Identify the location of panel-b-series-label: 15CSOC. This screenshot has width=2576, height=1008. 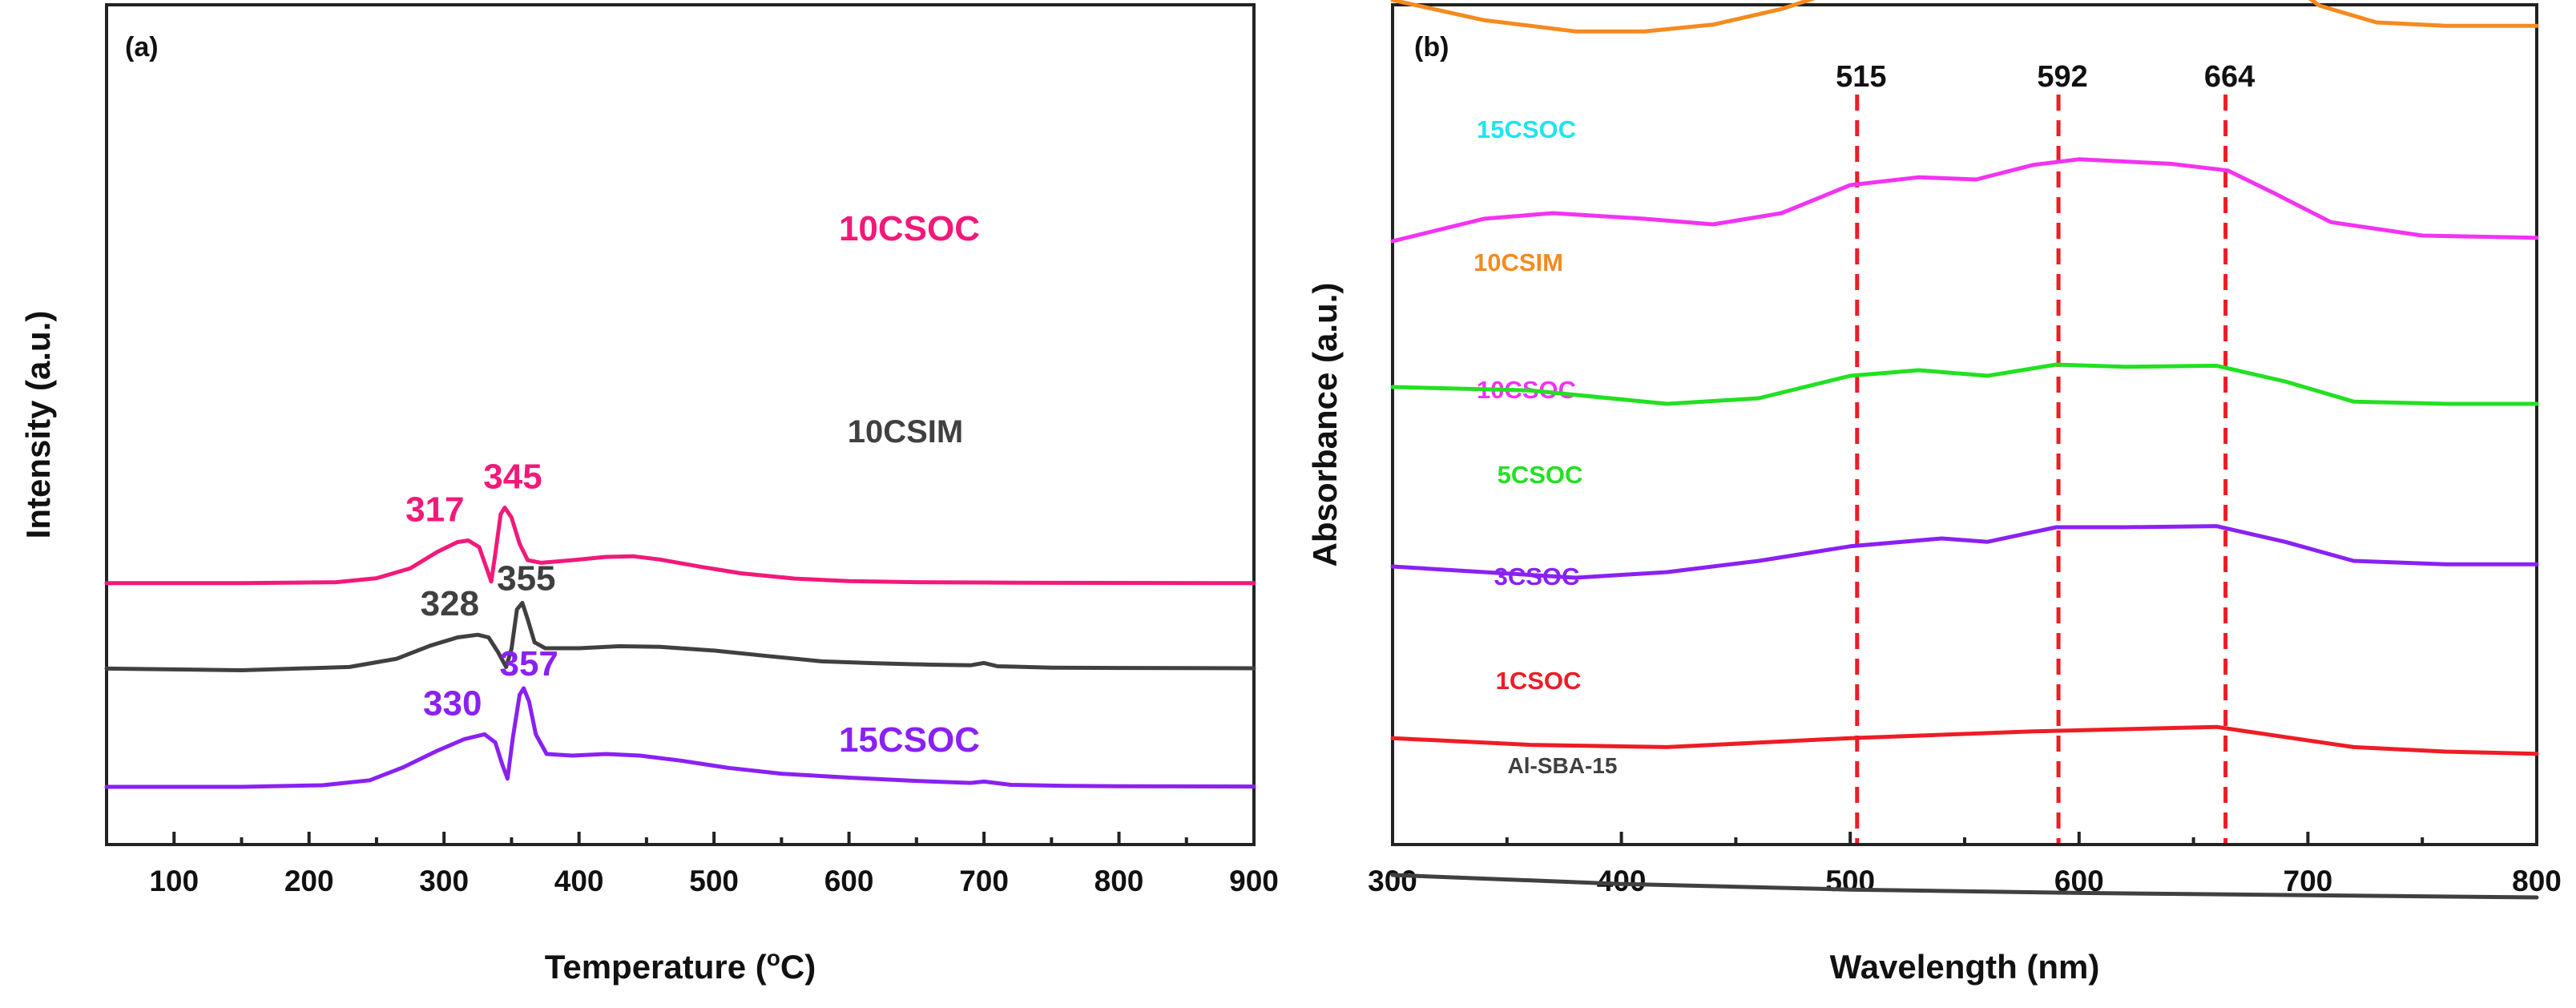
(1526, 129).